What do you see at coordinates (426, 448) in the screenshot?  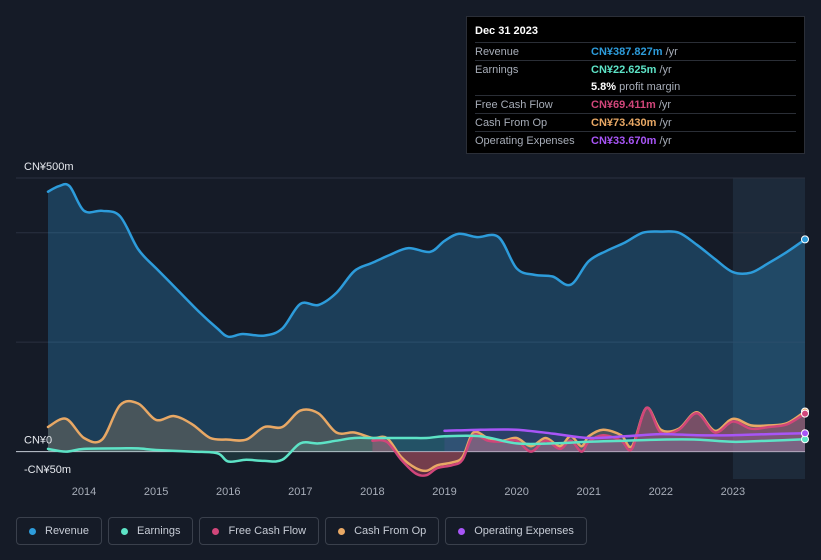 I see `earnings-line` at bounding box center [426, 448].